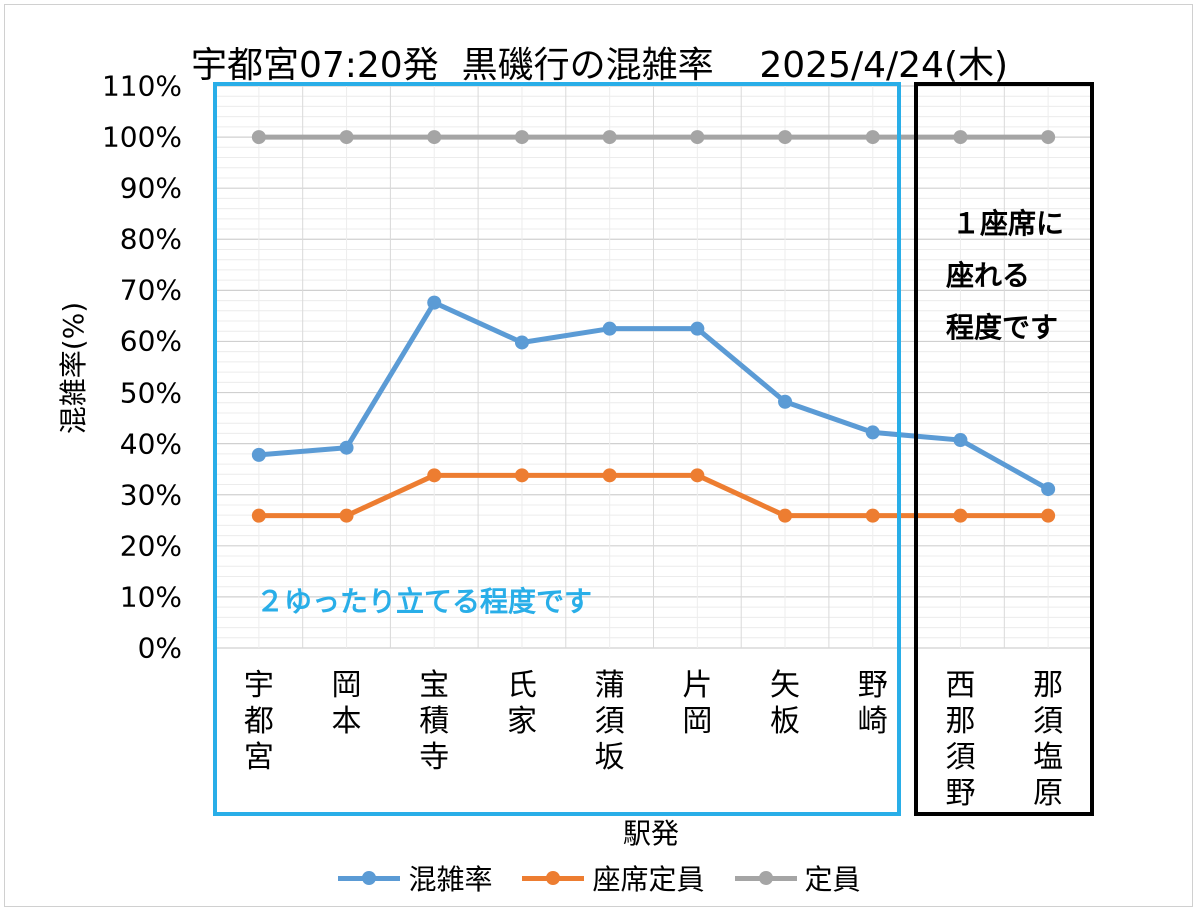 Image resolution: width=1199 pixels, height=913 pixels. I want to click on y-tick-label: 20%, so click(150, 546).